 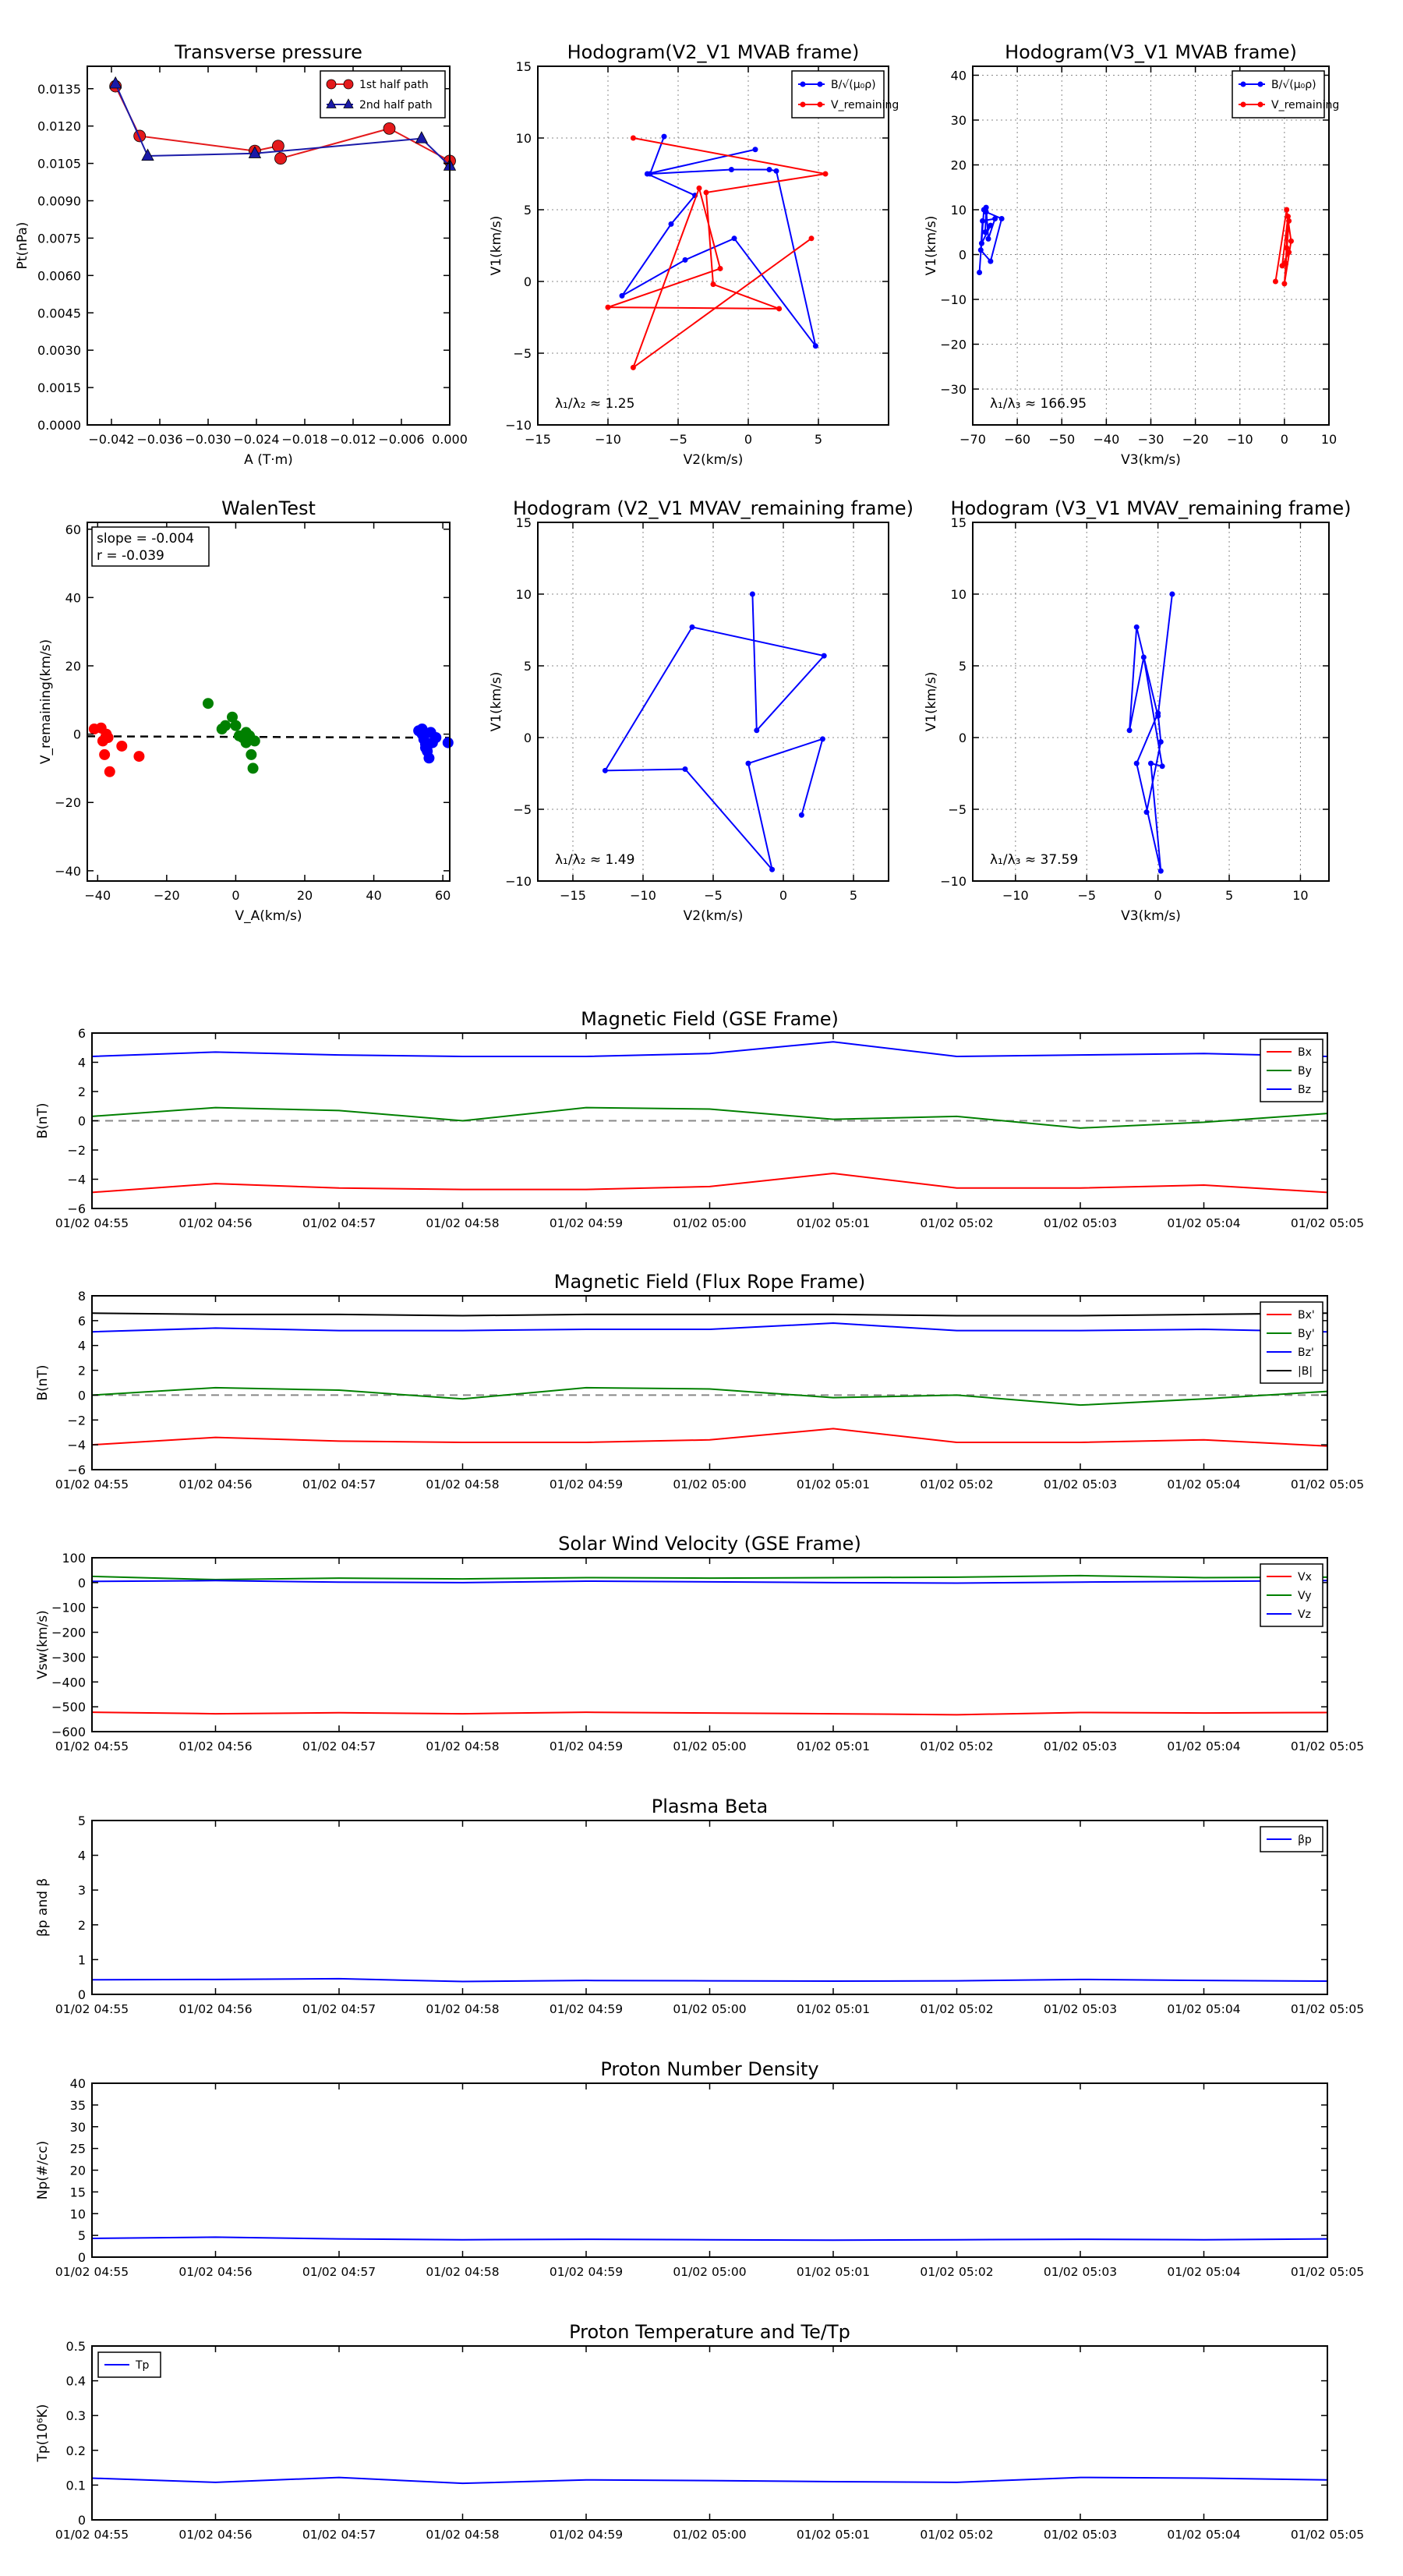 I want to click on x-tick-label: −0.018, so click(x=304, y=439).